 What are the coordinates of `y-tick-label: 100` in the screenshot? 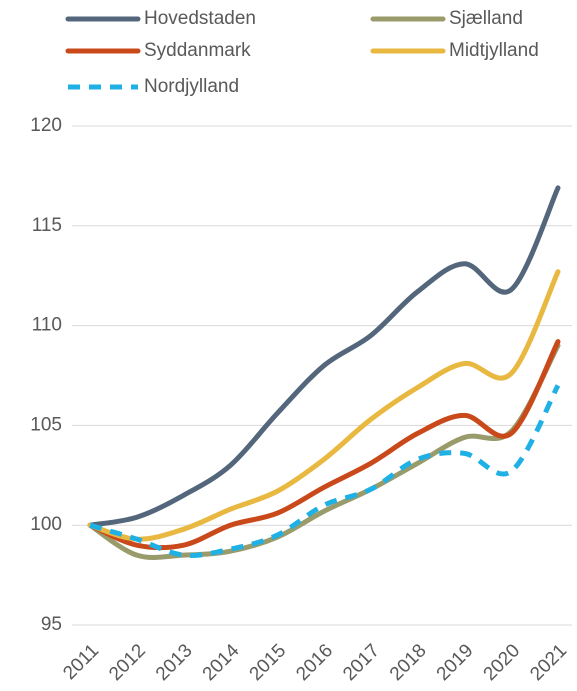 It's located at (46, 524).